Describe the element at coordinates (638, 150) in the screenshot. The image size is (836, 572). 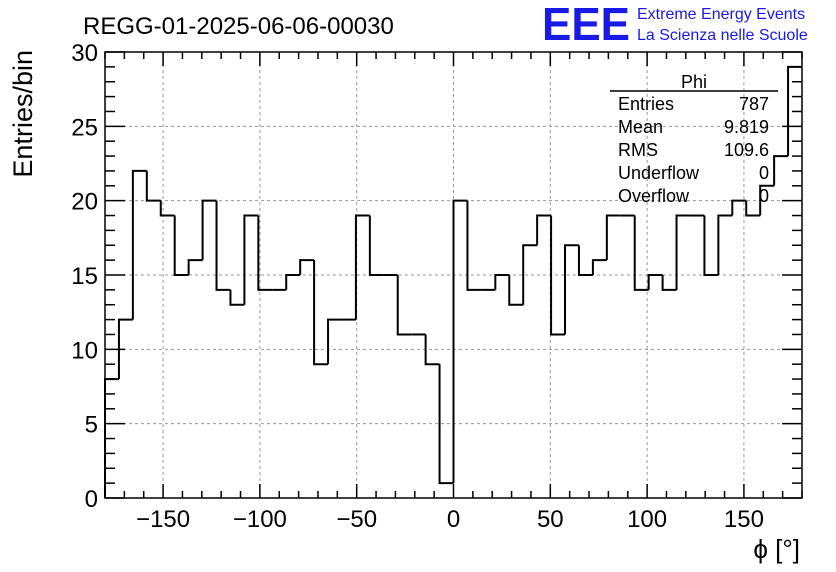
I see `stats-row-label: RMS` at that location.